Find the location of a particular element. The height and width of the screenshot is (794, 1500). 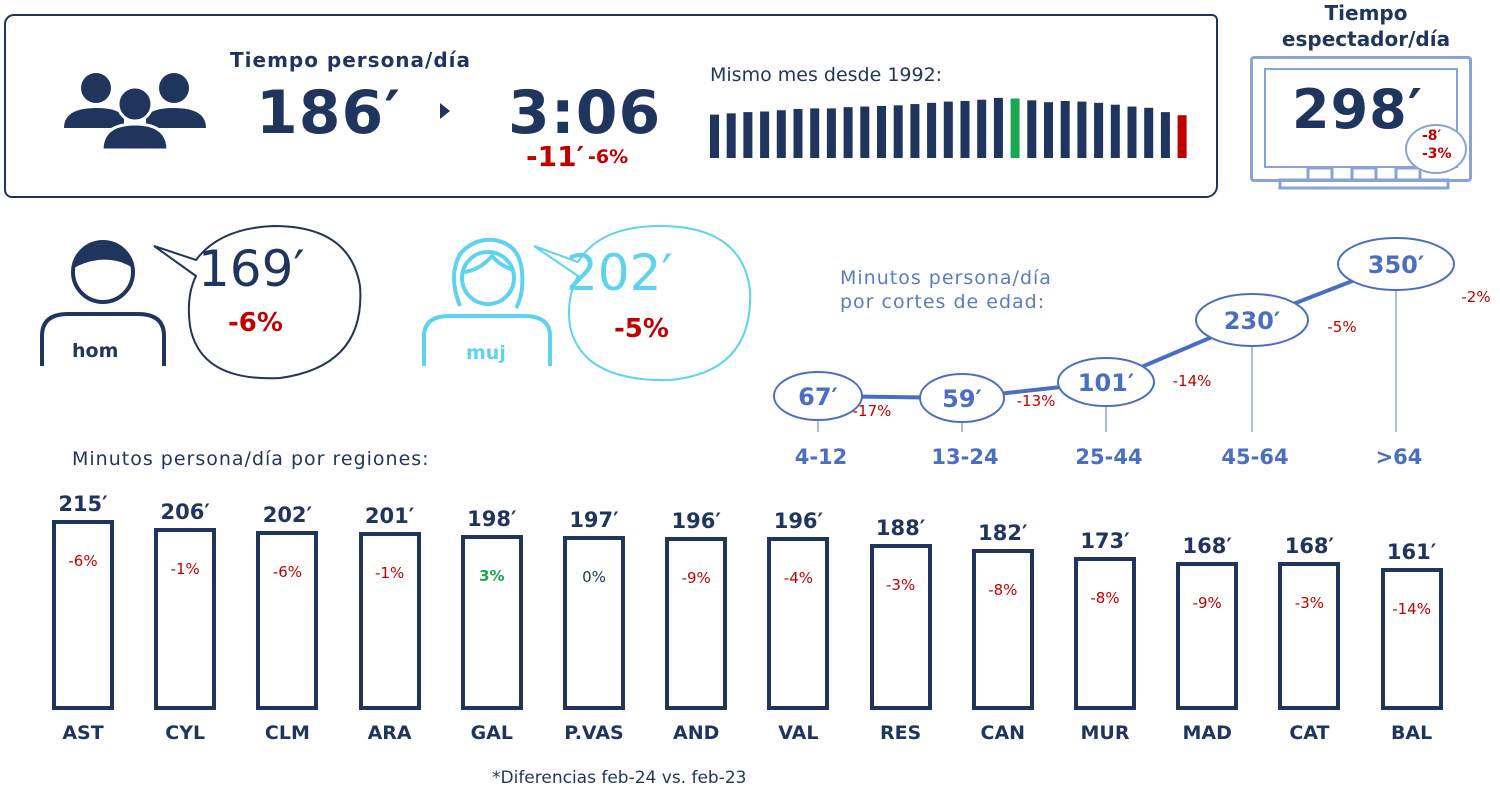

region-name-label: CYL is located at coordinates (185, 733).